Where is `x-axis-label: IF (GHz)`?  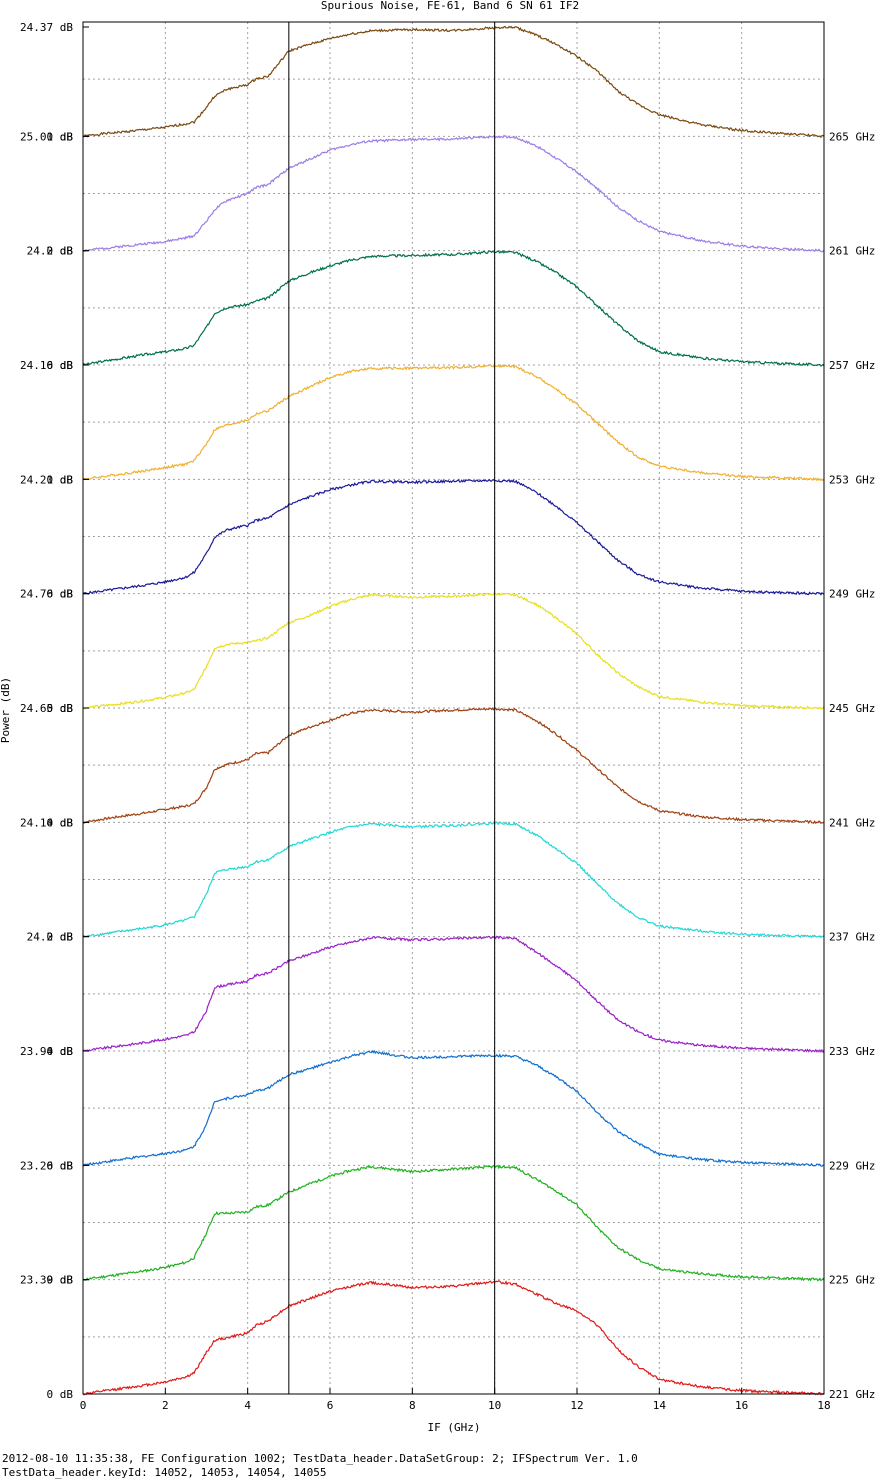 x-axis-label: IF (GHz) is located at coordinates (454, 1427).